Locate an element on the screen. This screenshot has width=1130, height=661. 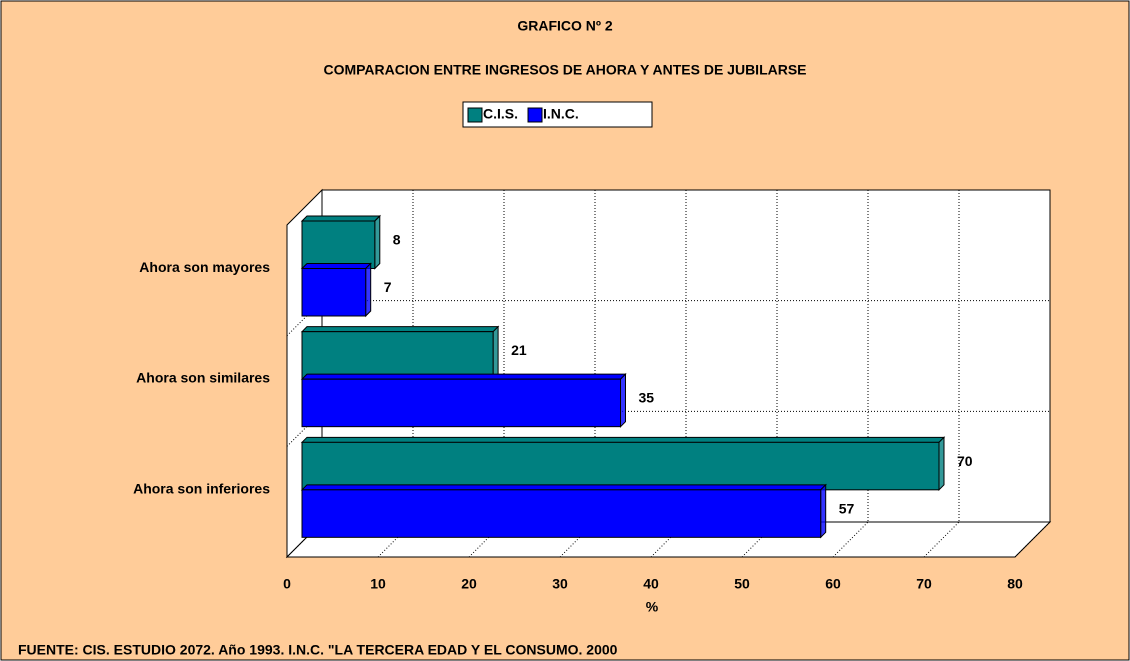
x-tick-label: 60 is located at coordinates (833, 584).